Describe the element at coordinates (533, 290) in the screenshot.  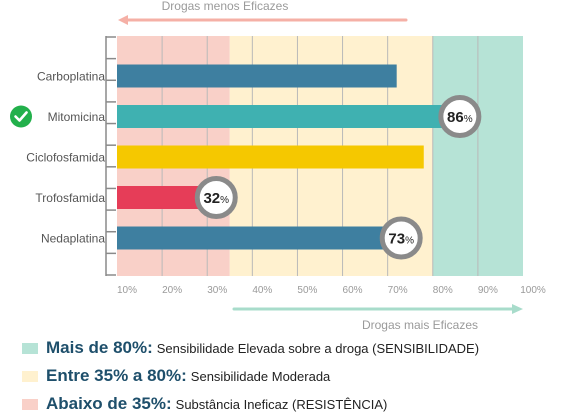
I see `x-tick-label-9: 100%` at that location.